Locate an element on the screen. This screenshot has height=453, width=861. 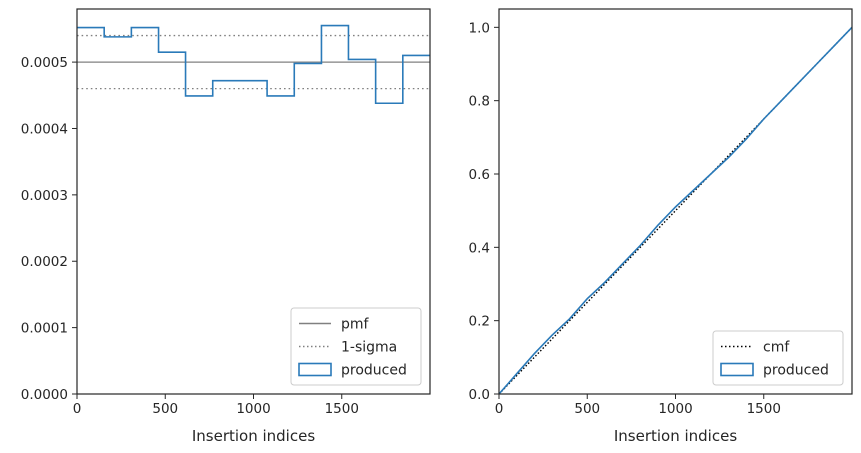
y-tick-label: 0.4 is located at coordinates (479, 248).